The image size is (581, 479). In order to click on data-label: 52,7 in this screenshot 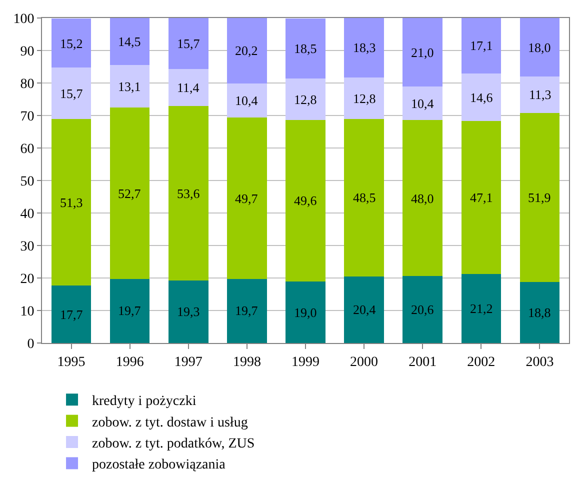, I will do `click(130, 193)`.